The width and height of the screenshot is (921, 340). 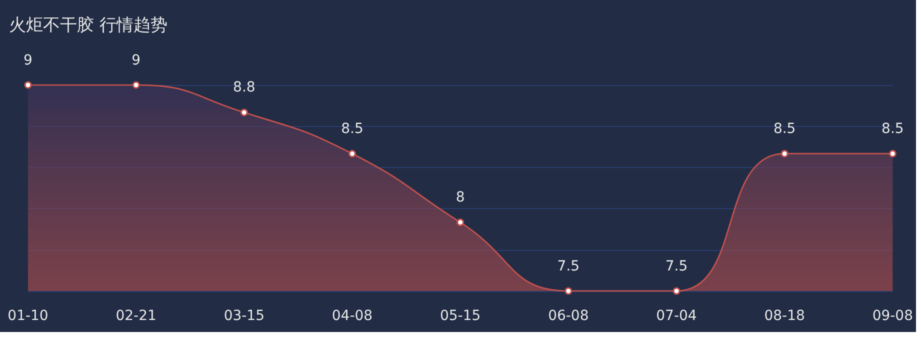 What do you see at coordinates (460, 198) in the screenshot?
I see `data-label: 8` at bounding box center [460, 198].